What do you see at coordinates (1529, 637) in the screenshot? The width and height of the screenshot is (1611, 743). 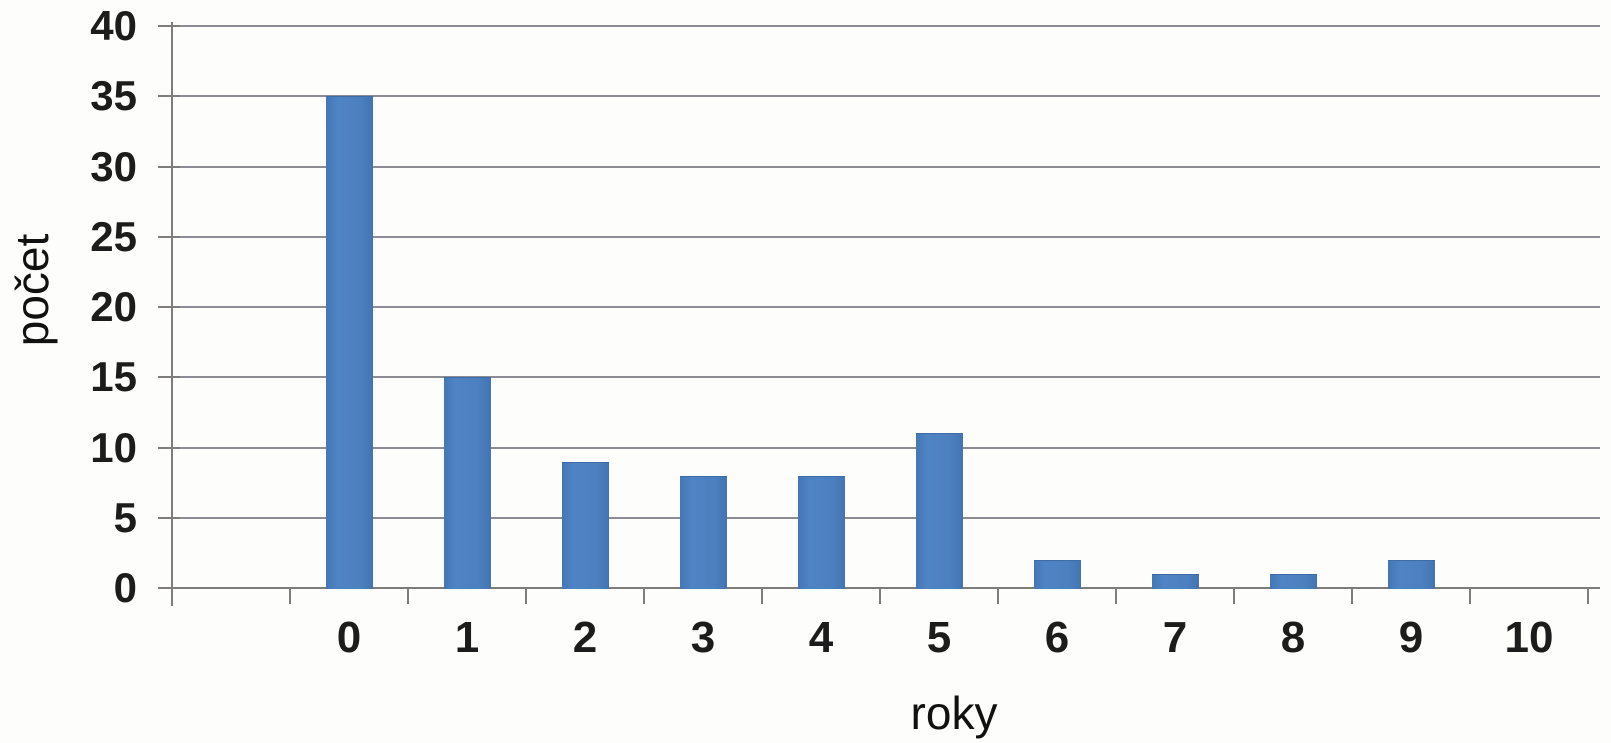 I see `x-tick-label: 10` at bounding box center [1529, 637].